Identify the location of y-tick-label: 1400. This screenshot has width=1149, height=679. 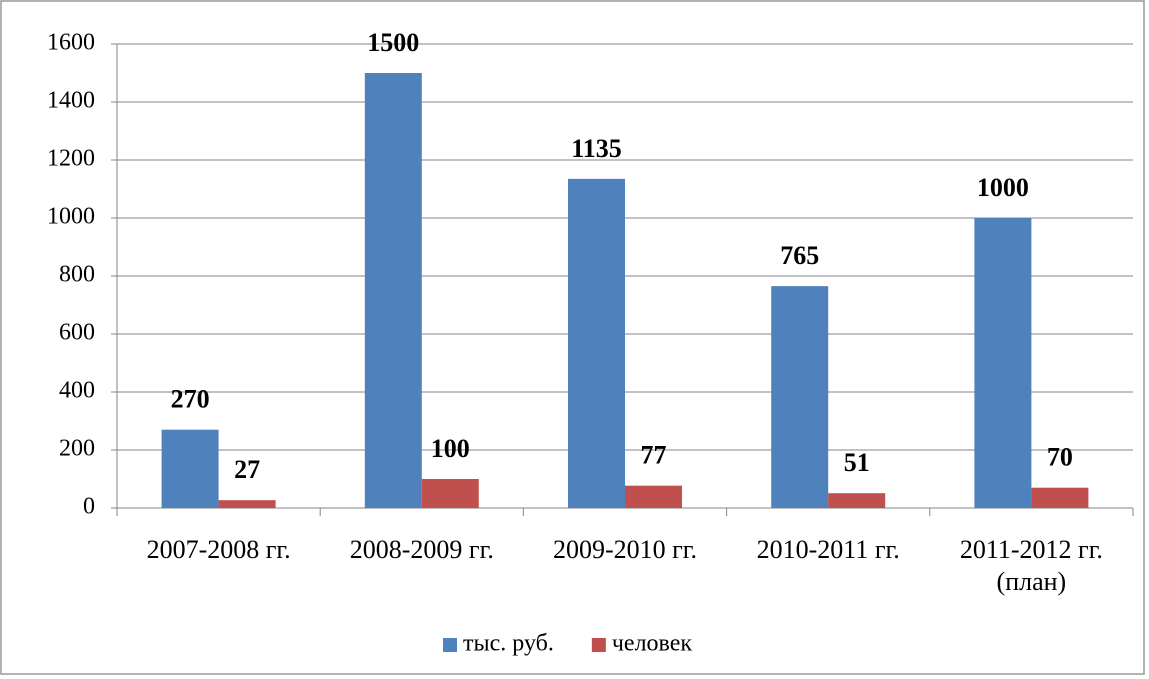
(71, 101).